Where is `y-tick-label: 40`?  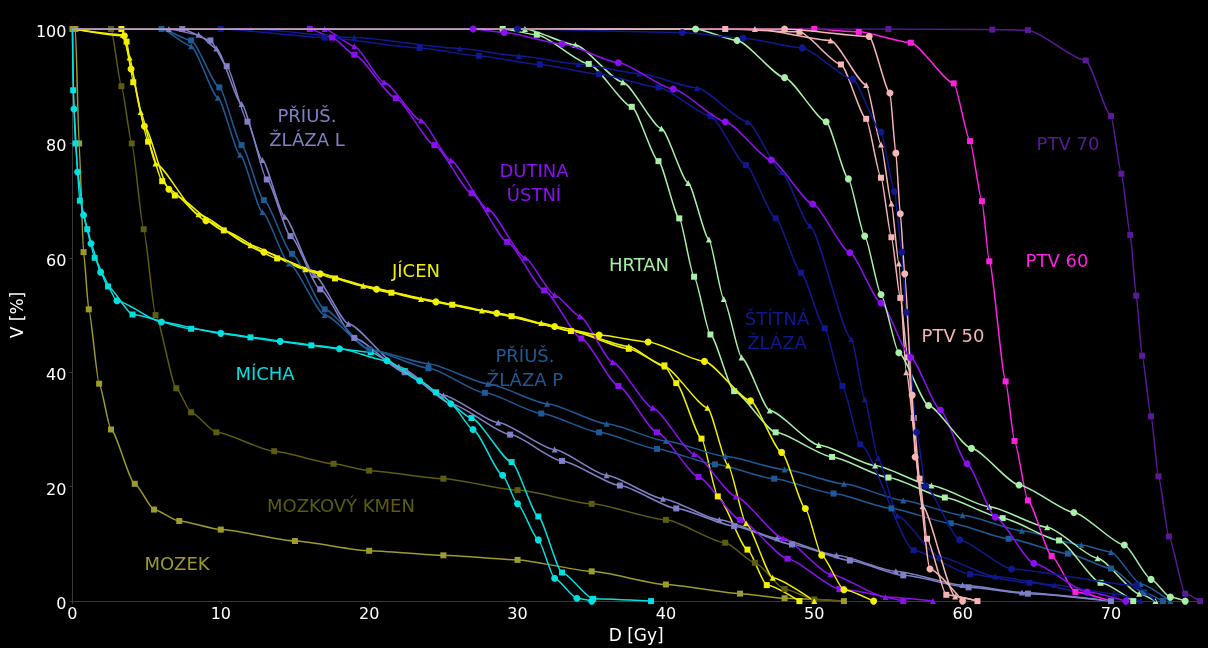
y-tick-label: 40 is located at coordinates (56, 375).